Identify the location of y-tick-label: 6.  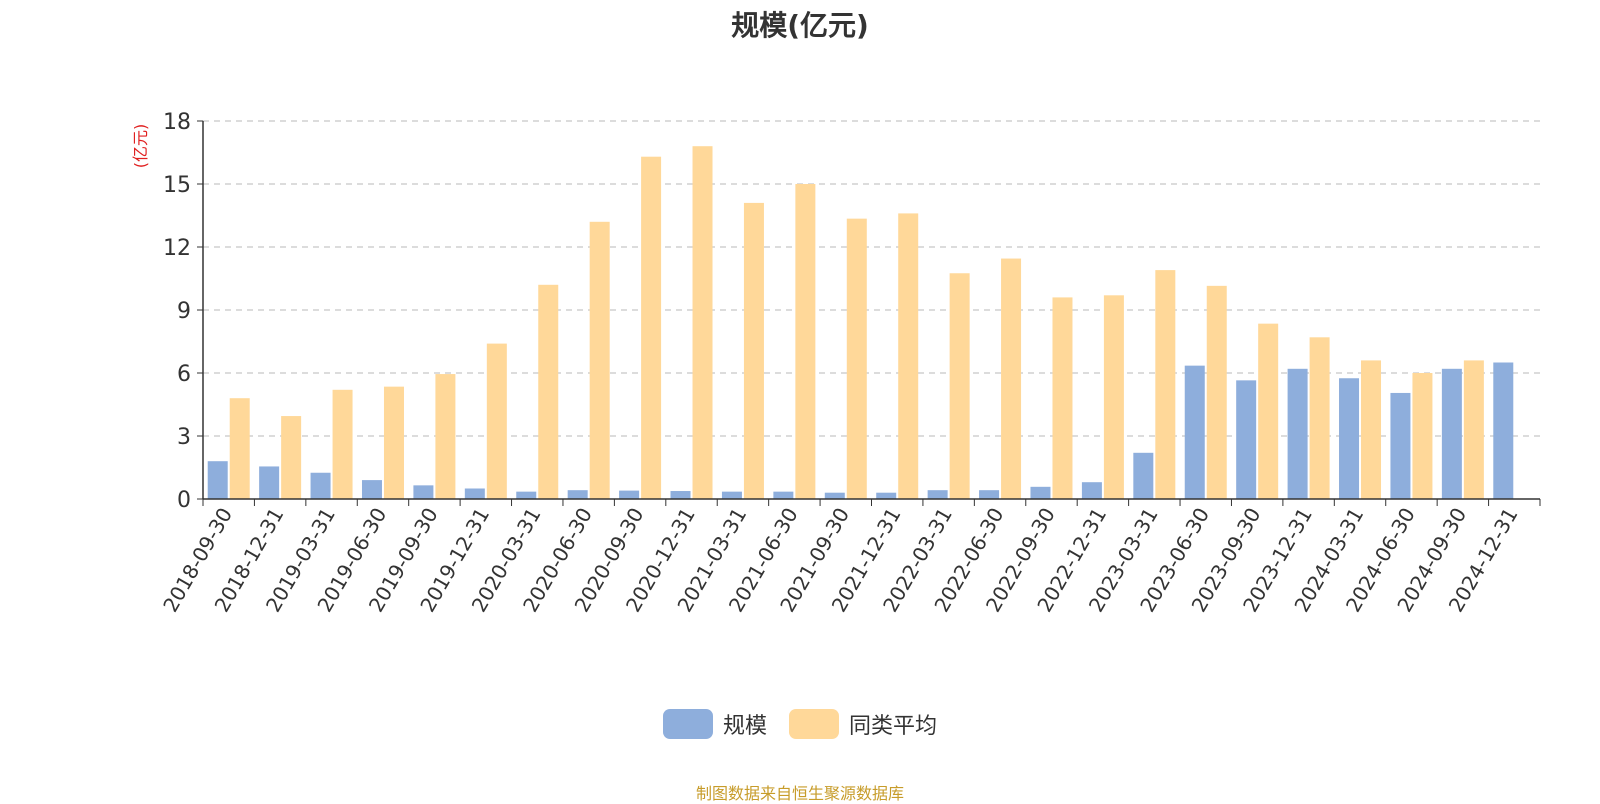
(184, 374).